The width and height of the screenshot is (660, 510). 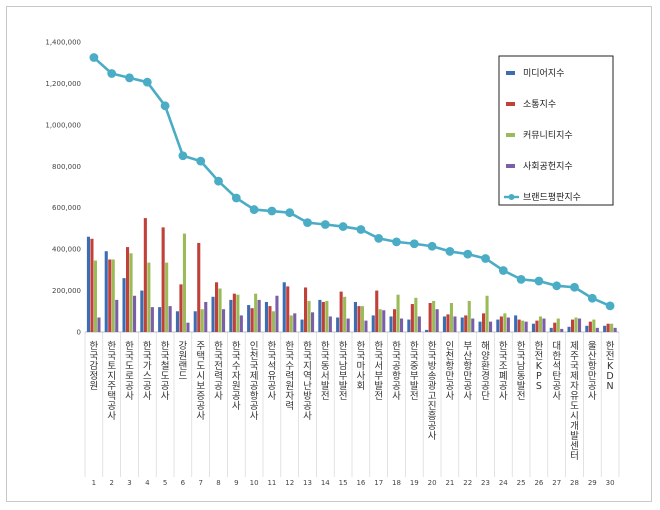 What do you see at coordinates (165, 483) in the screenshot?
I see `index-label: 5` at bounding box center [165, 483].